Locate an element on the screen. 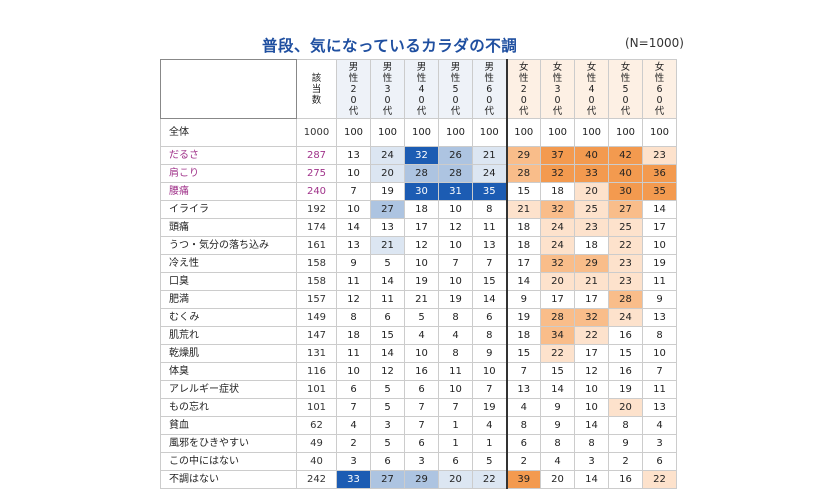 Image resolution: width=840 pixels, height=489 pixels. row-label: 冷え性 is located at coordinates (228, 263).